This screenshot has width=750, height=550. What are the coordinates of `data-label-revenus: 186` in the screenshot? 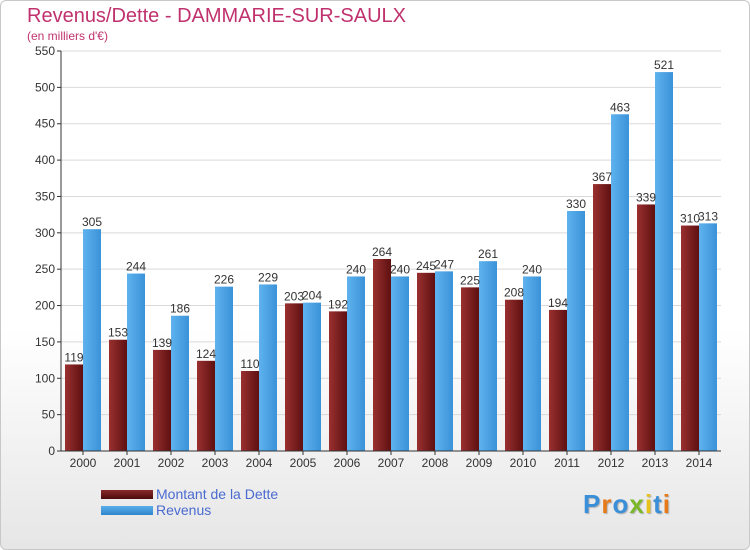 It's located at (180, 309).